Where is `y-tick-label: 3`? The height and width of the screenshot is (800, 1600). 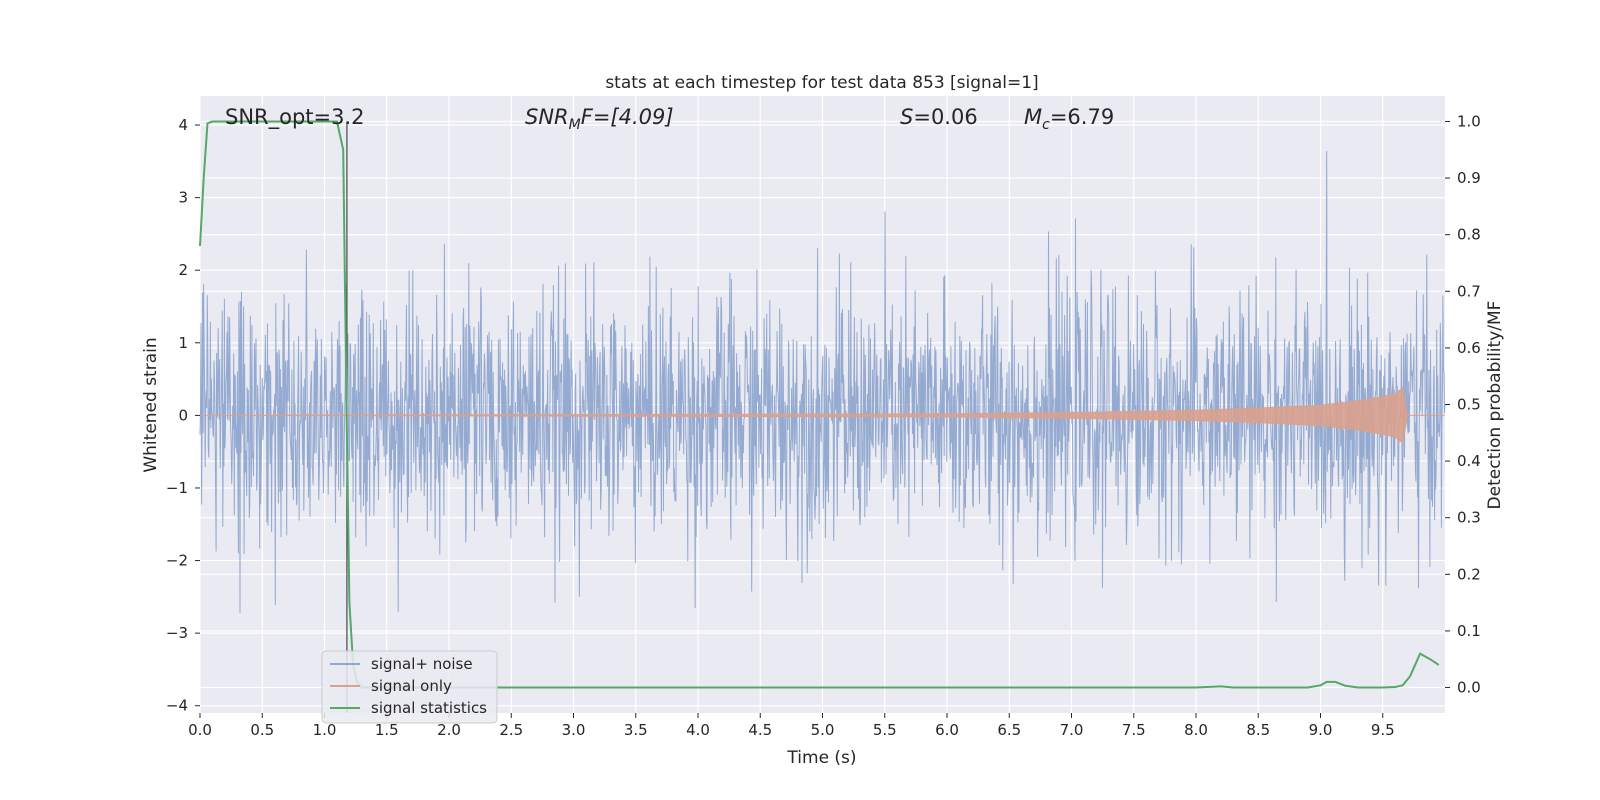
y-tick-label: 3 is located at coordinates (183, 198).